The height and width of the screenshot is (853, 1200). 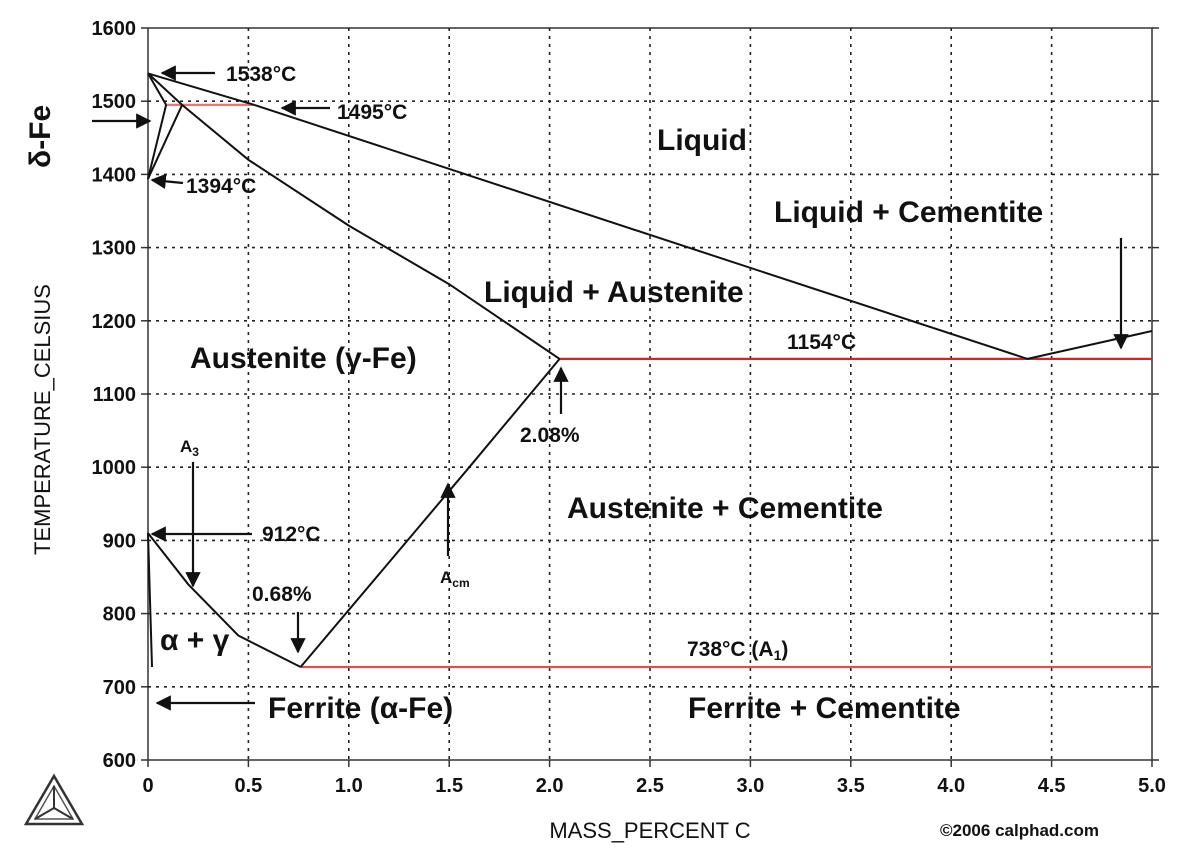 What do you see at coordinates (157, 89) in the screenshot?
I see `phase-boundary-delta_solidus` at bounding box center [157, 89].